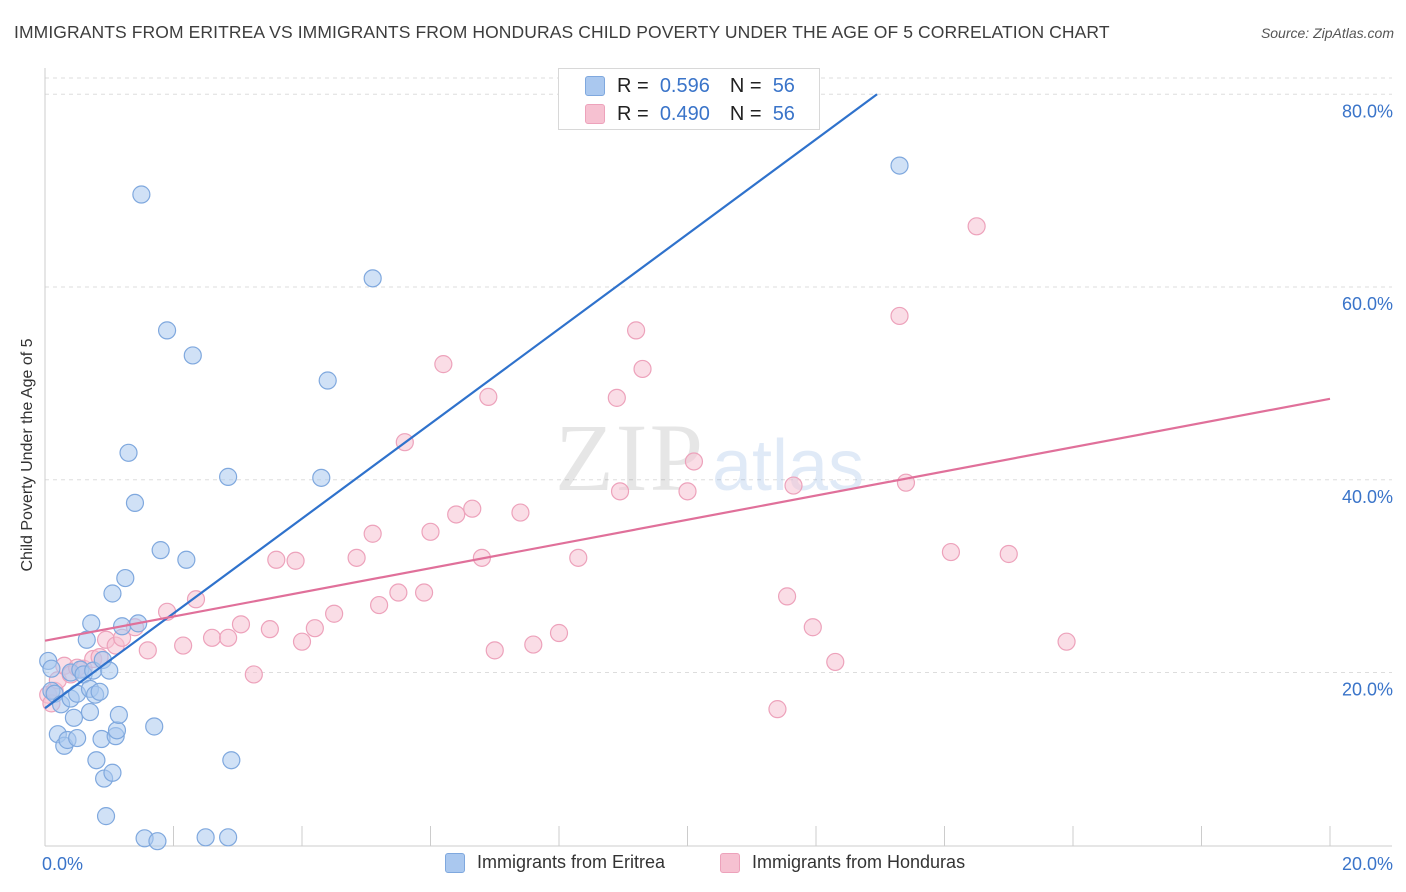  I want to click on y-tick-label: 40.0%, so click(1367, 497).